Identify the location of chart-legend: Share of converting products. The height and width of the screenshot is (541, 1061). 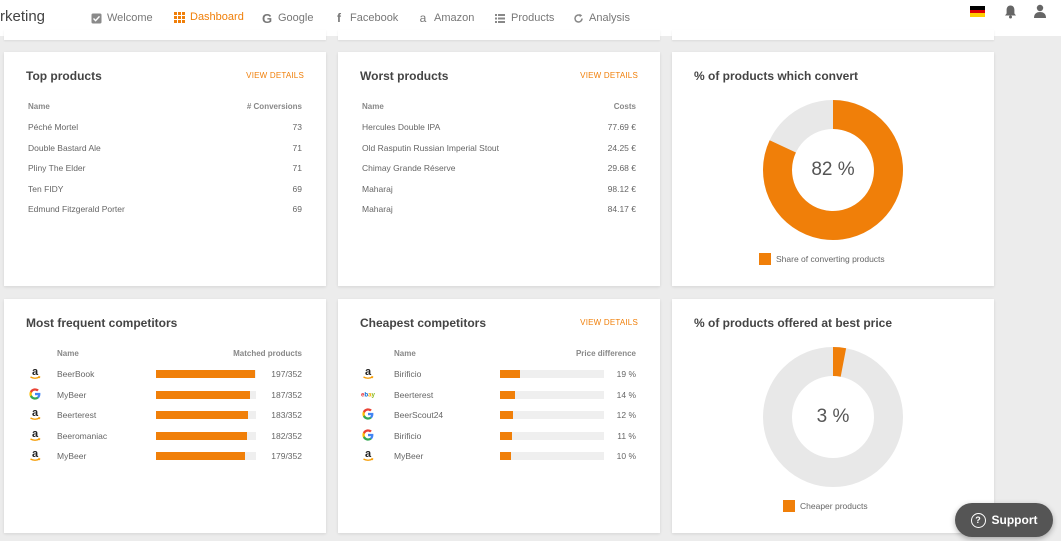
(822, 259).